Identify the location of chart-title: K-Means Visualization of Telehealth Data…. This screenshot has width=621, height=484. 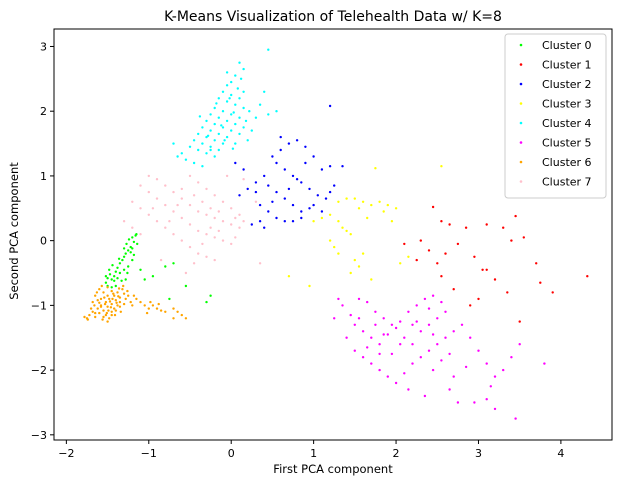
(333, 17).